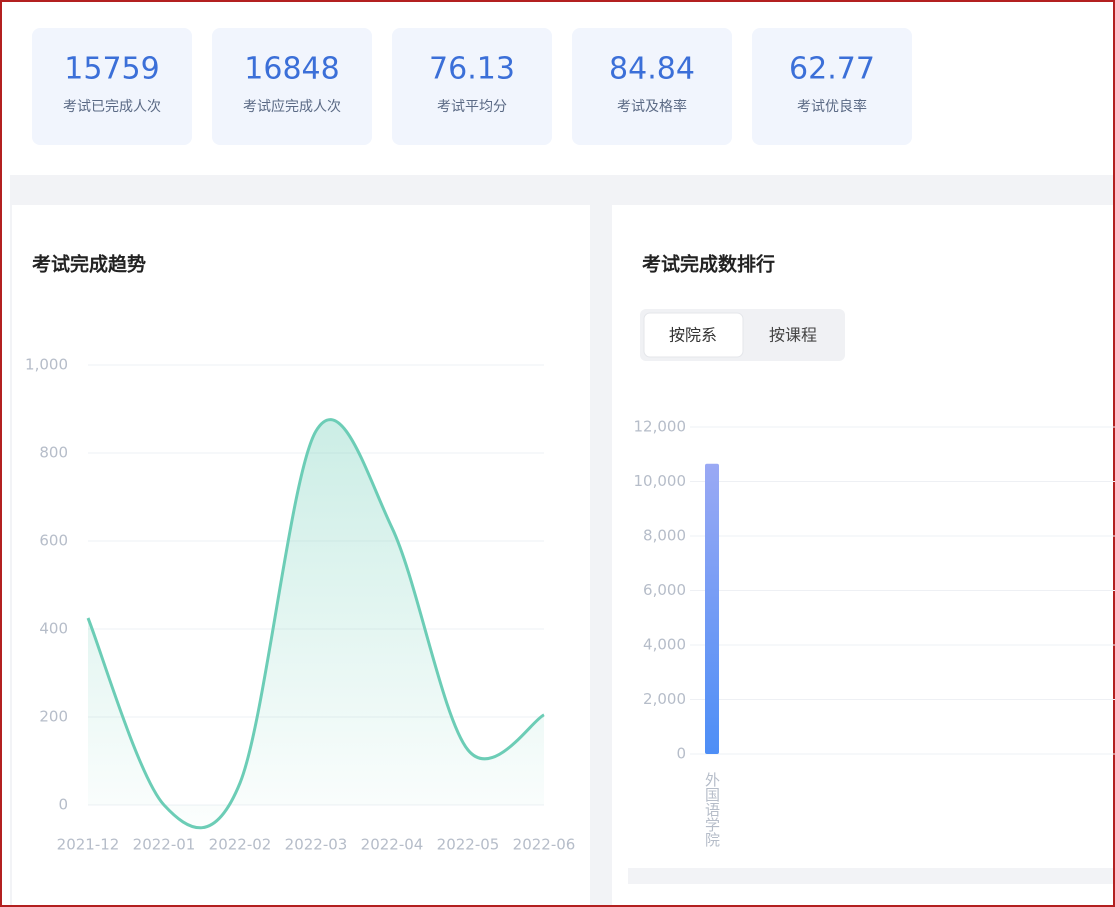 This screenshot has height=907, width=1115. I want to click on y-tick-label: 8,000, so click(664, 536).